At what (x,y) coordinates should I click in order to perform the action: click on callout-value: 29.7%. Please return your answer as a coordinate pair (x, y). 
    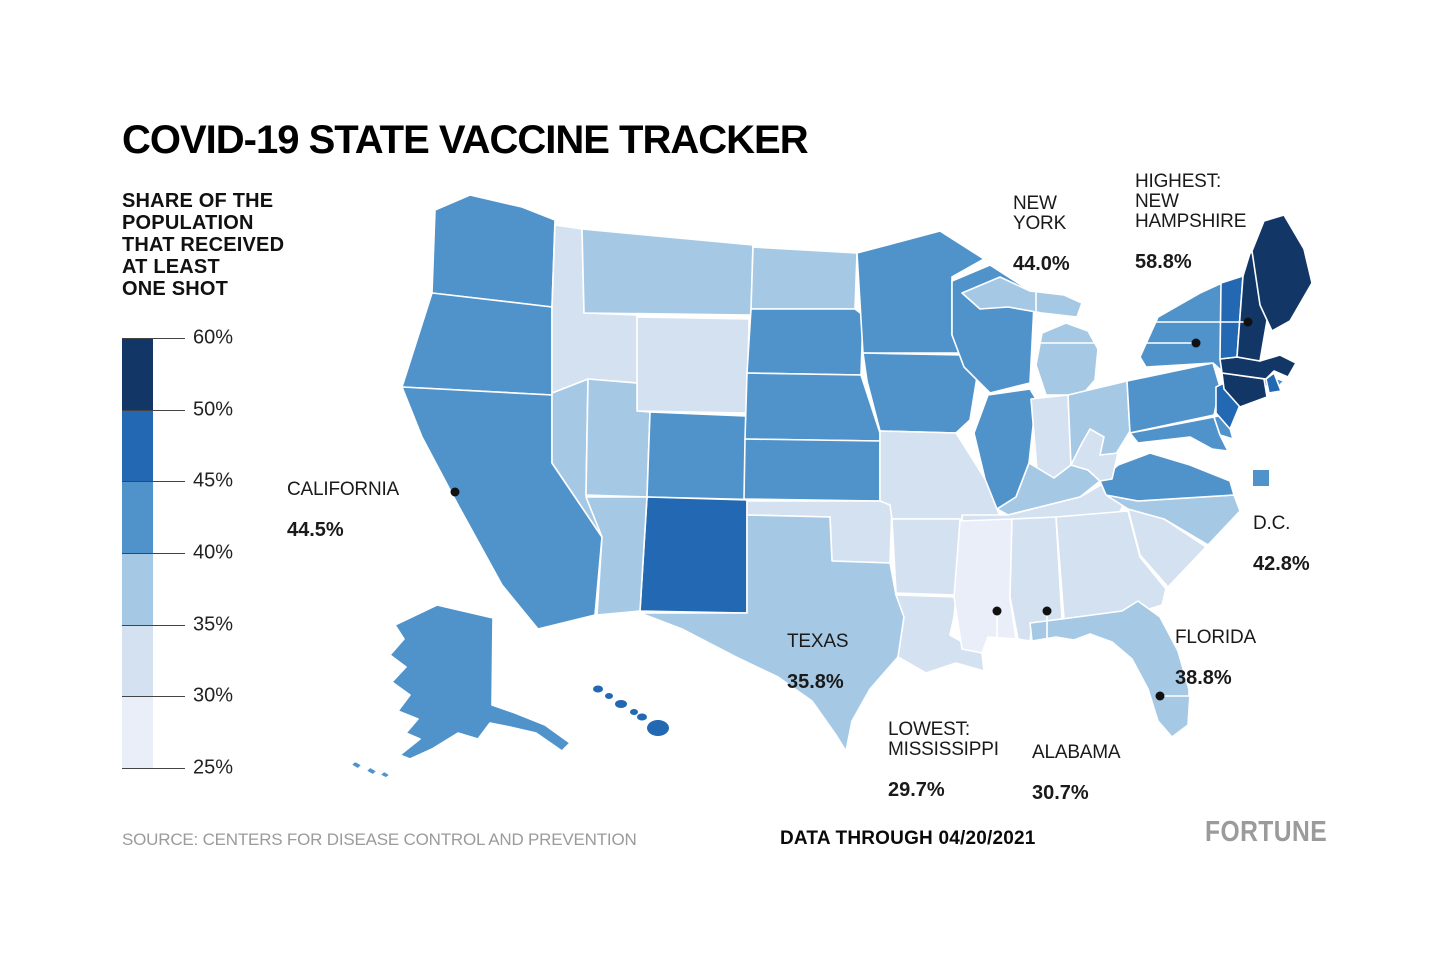
    Looking at the image, I should click on (916, 790).